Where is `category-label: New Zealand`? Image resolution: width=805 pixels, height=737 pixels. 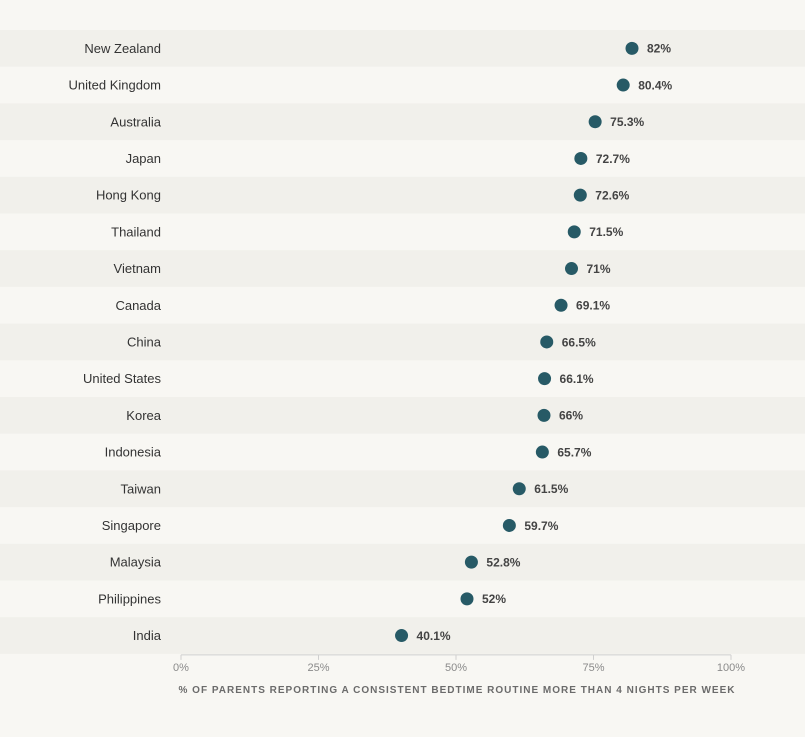
category-label: New Zealand is located at coordinates (122, 48).